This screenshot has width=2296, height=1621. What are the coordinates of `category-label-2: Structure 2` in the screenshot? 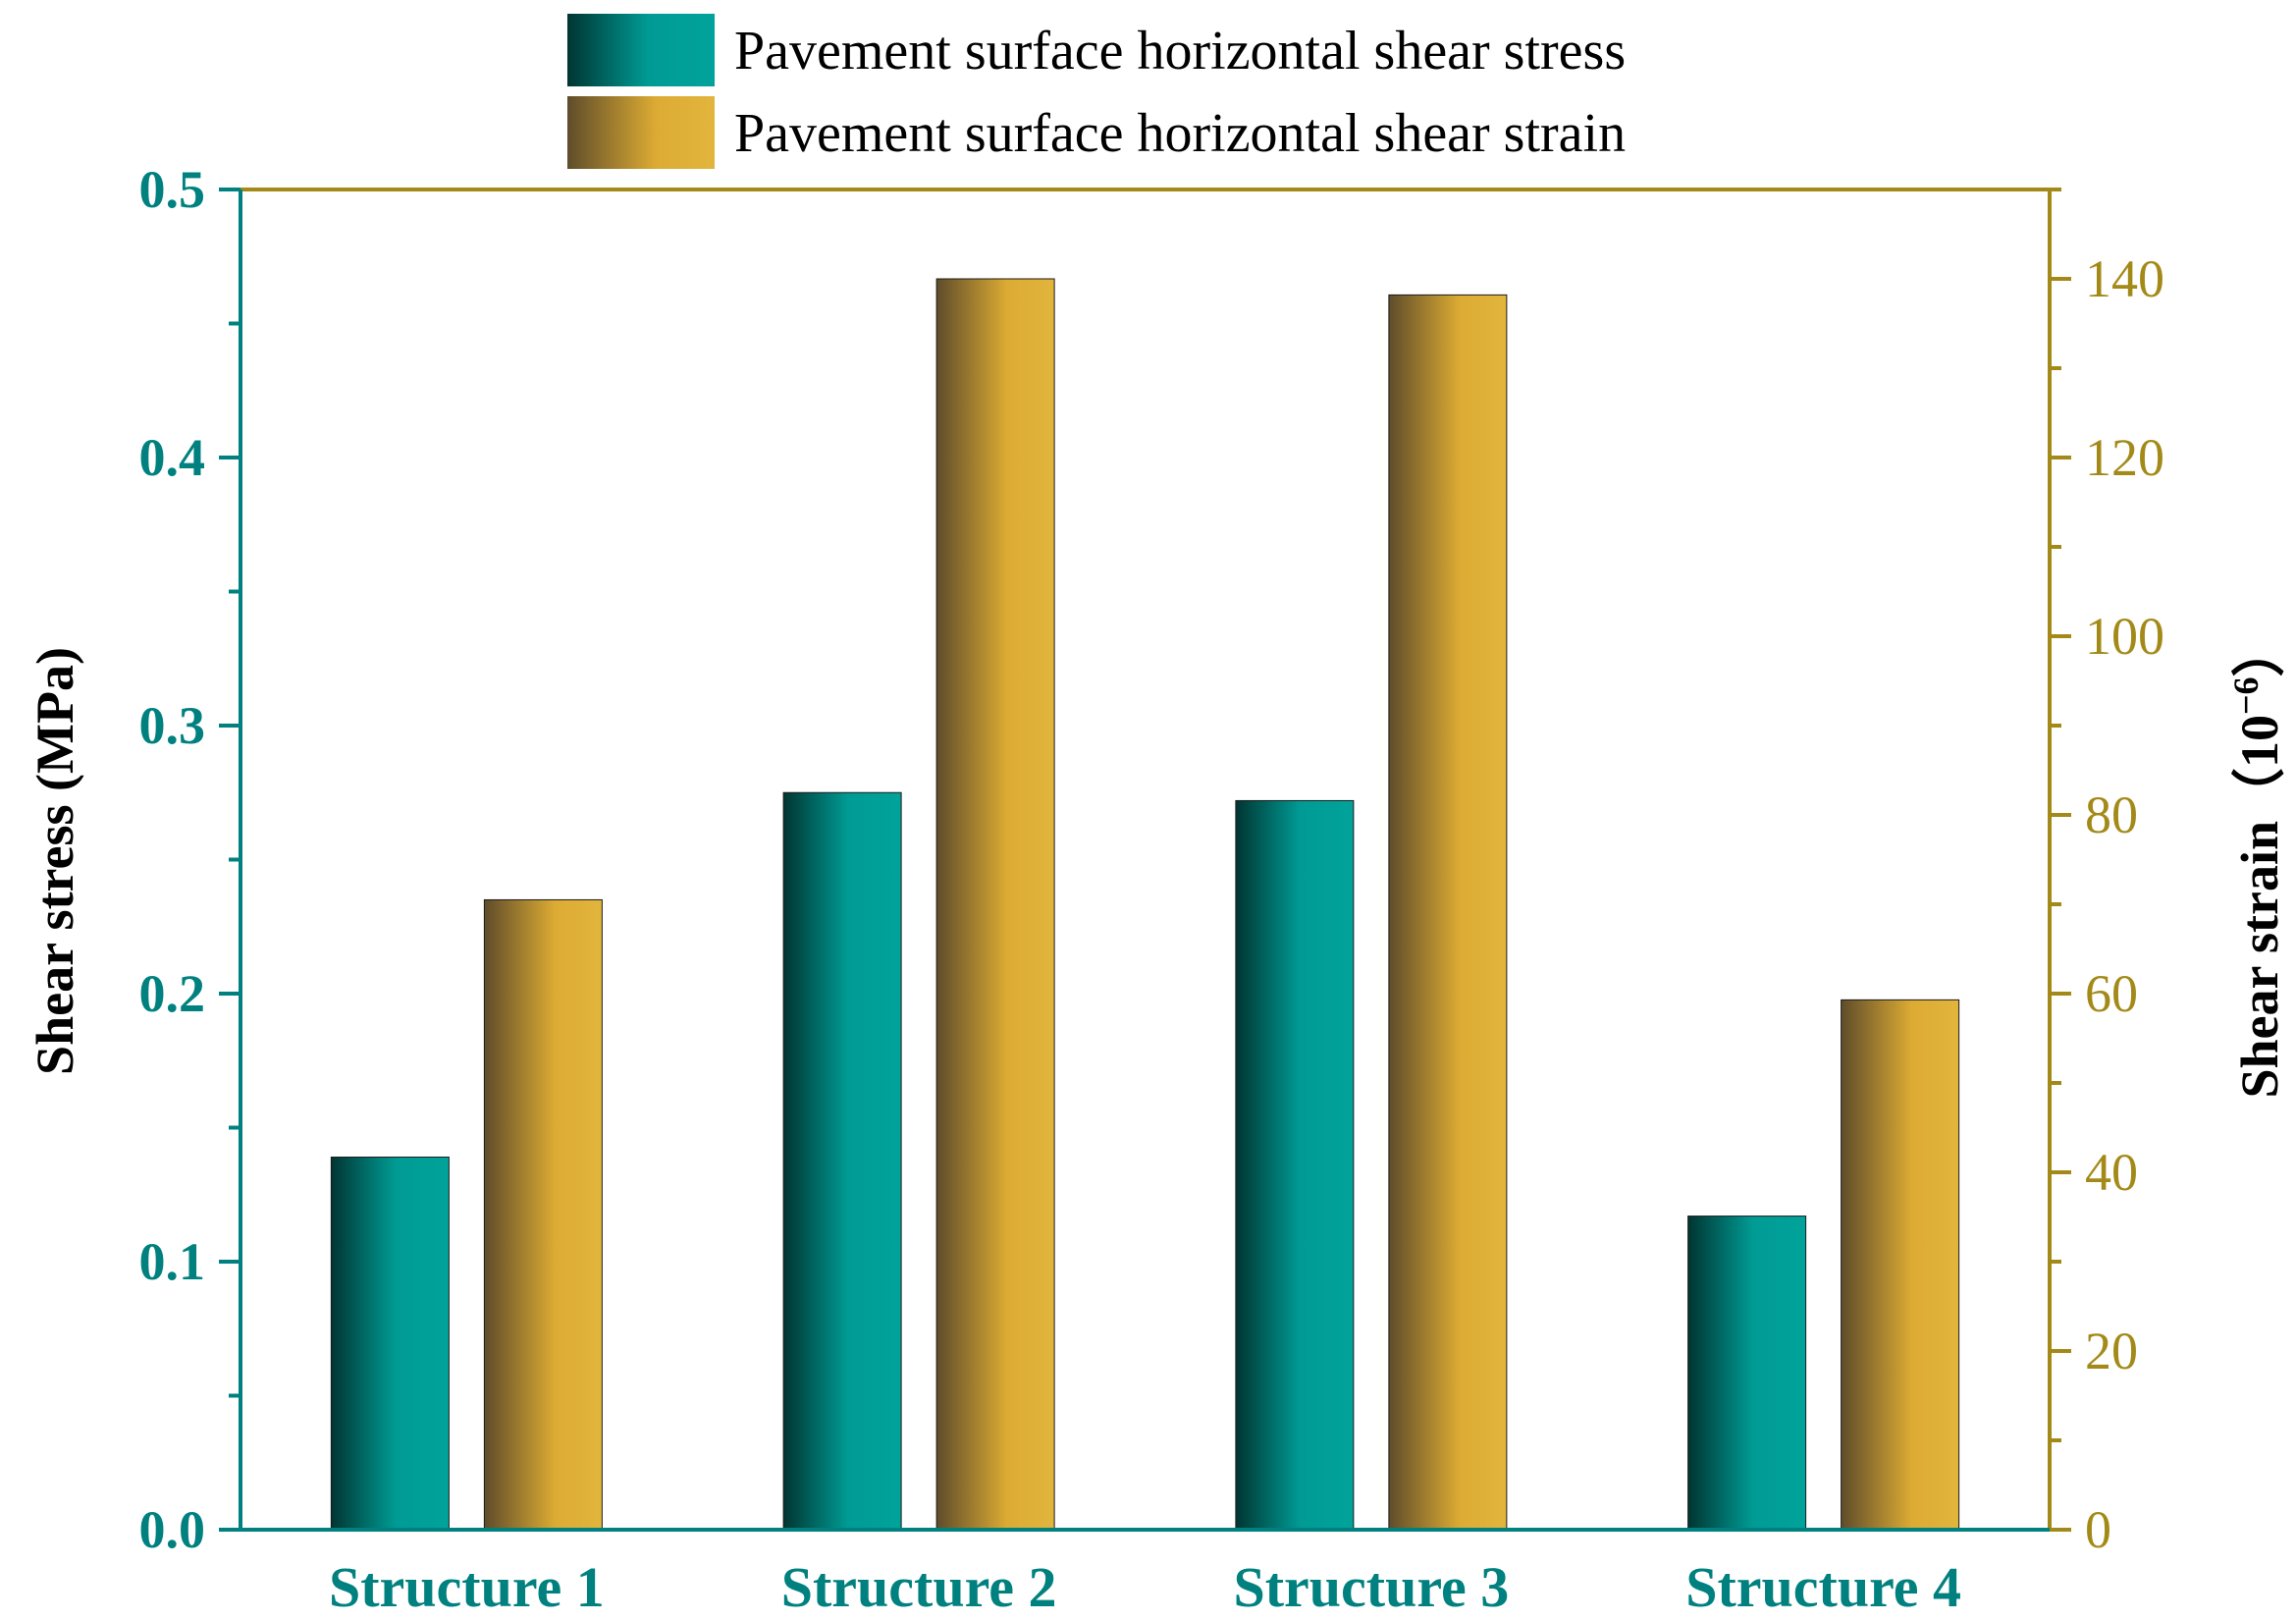 It's located at (919, 1587).